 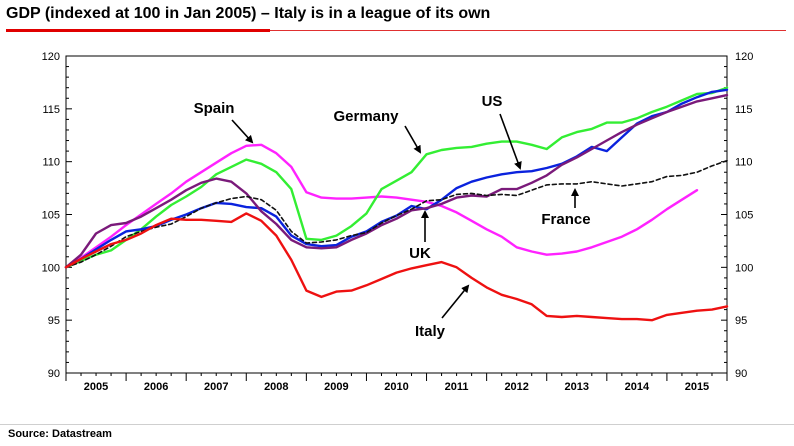 What do you see at coordinates (492, 101) in the screenshot?
I see `annotation-label-us: US` at bounding box center [492, 101].